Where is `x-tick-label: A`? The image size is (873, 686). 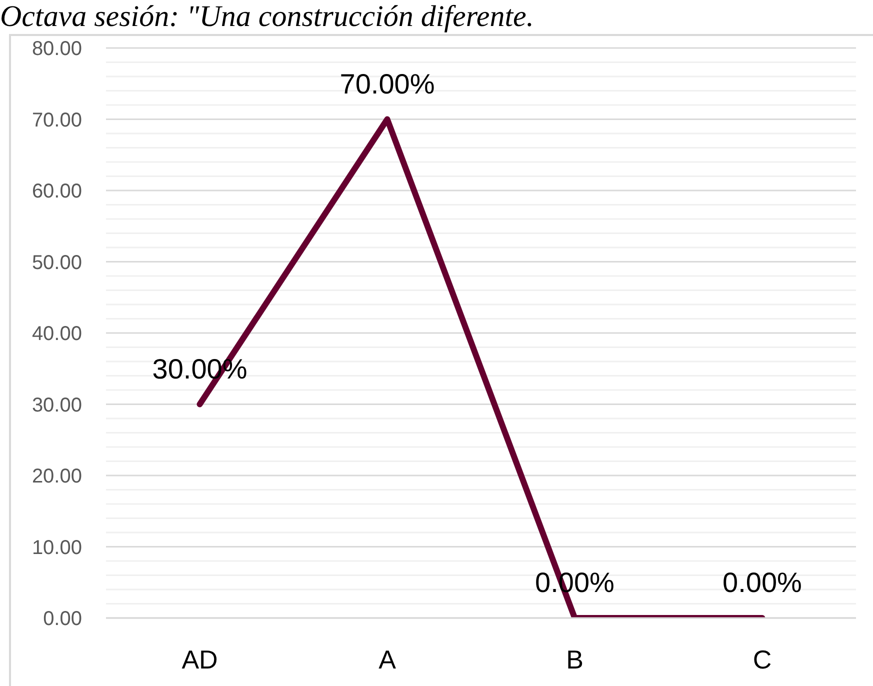
x-tick-label: A is located at coordinates (387, 659).